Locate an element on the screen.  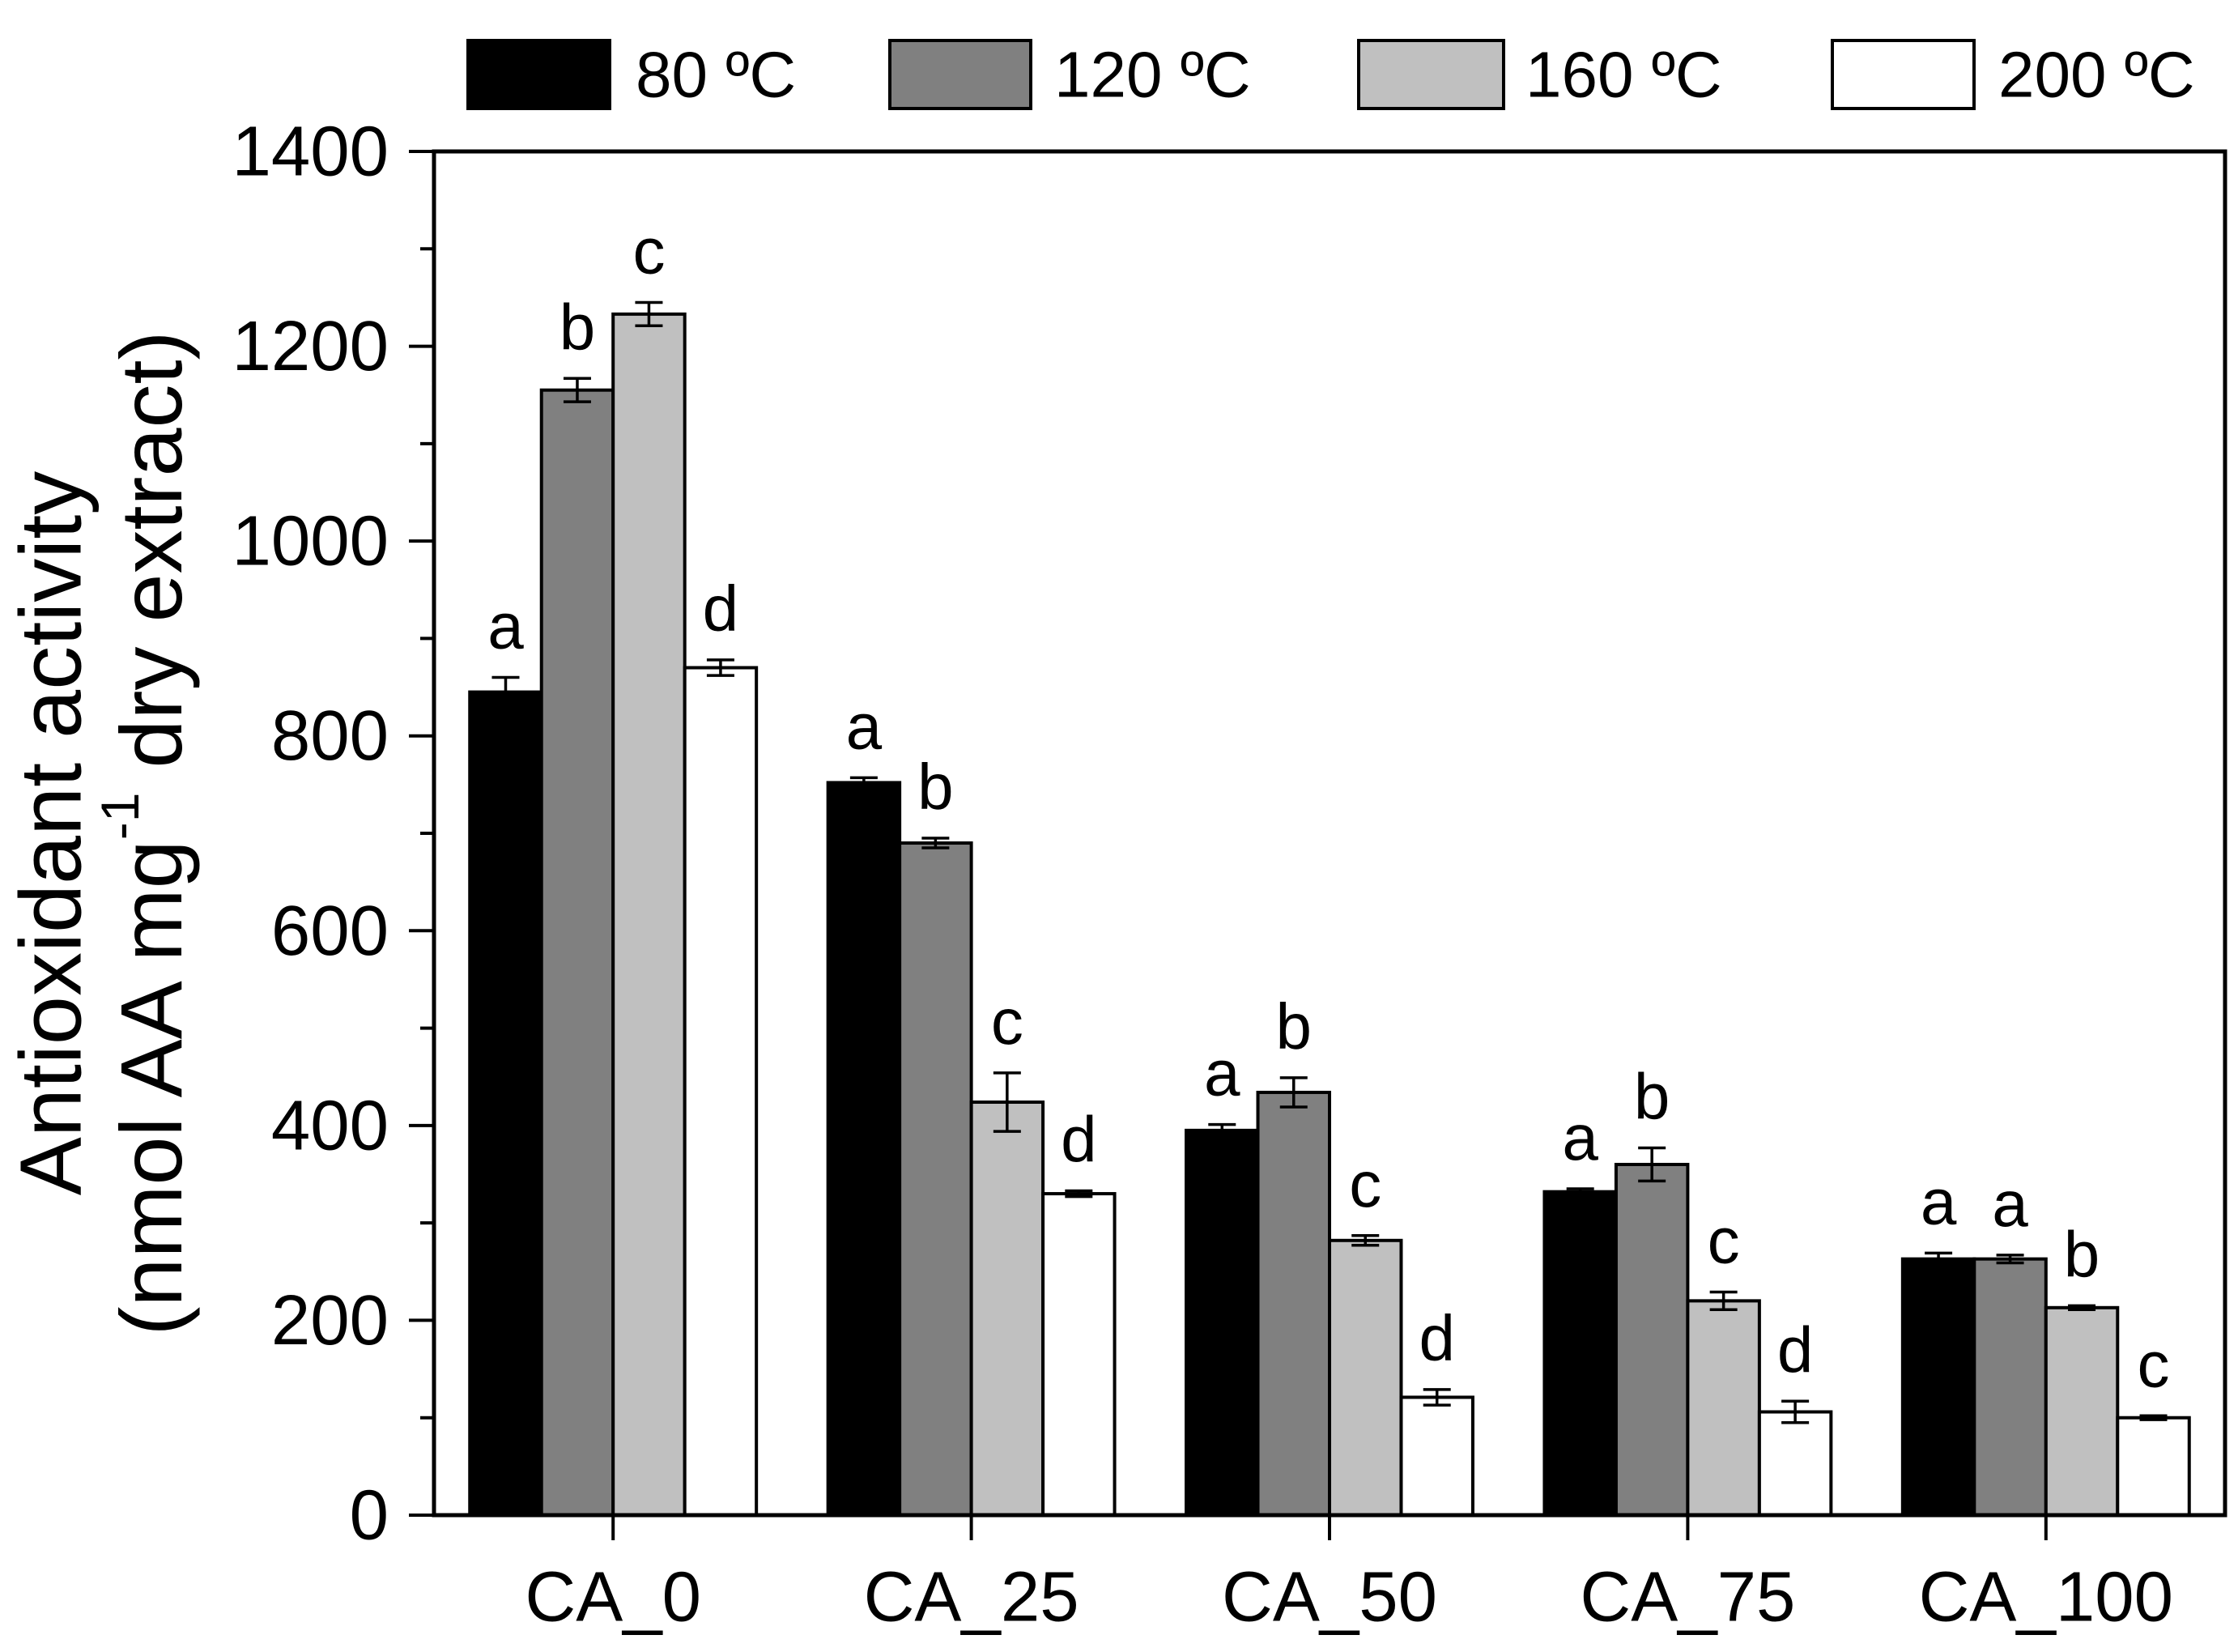
legend-entry-200-c: 200 ºC is located at coordinates (2013, 75).